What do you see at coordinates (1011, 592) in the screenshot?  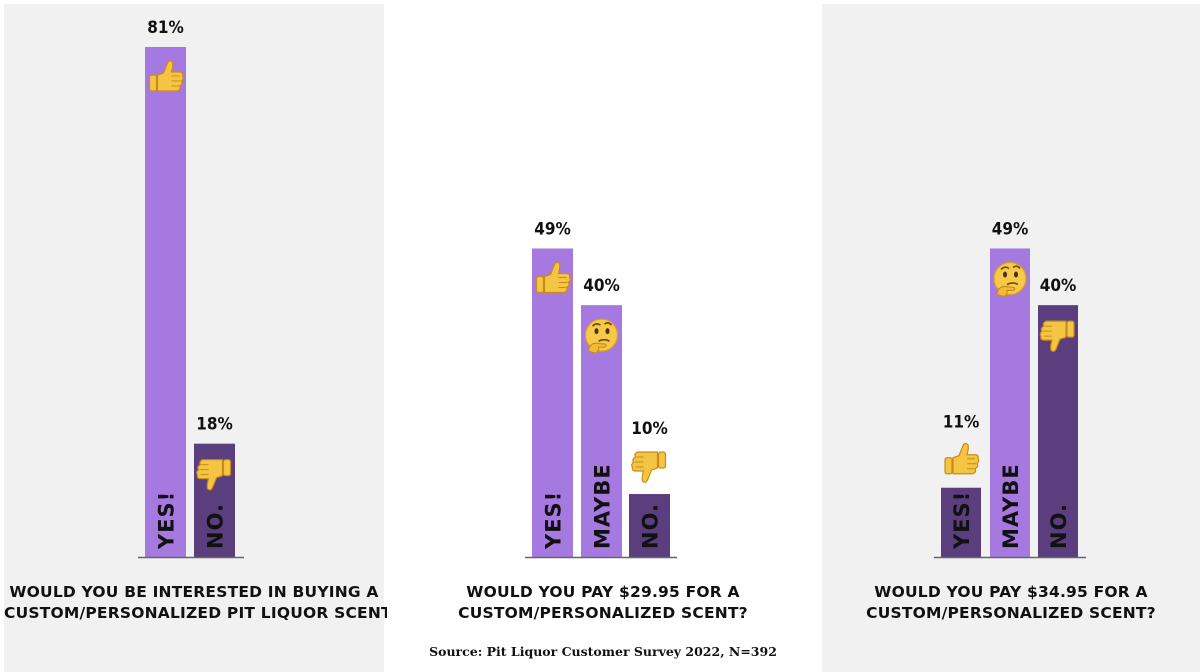 I see `question-line-1: WOULD YOU PAY $34.95 FOR A` at bounding box center [1011, 592].